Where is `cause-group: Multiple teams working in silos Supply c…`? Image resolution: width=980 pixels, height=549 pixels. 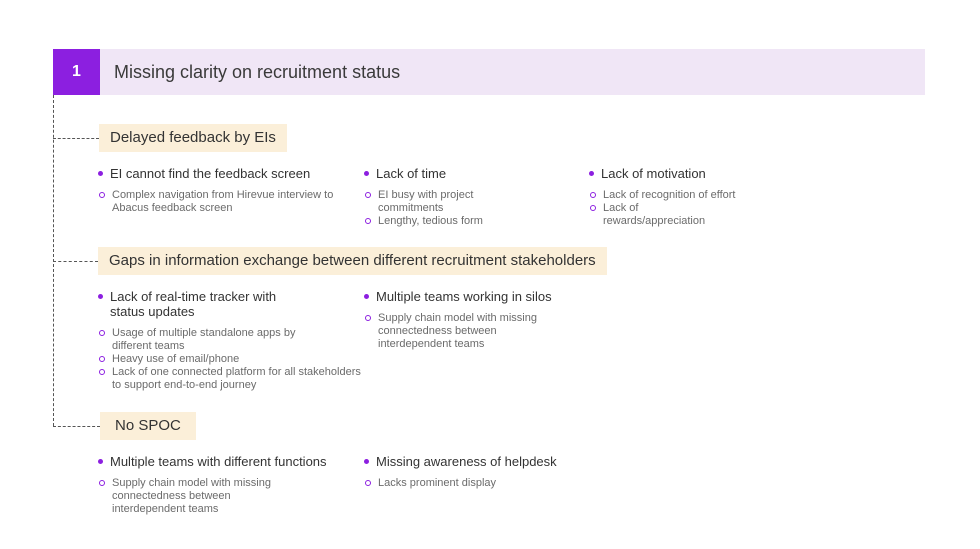
cause-group: Multiple teams working in silos Supply c… is located at coordinates (469, 320).